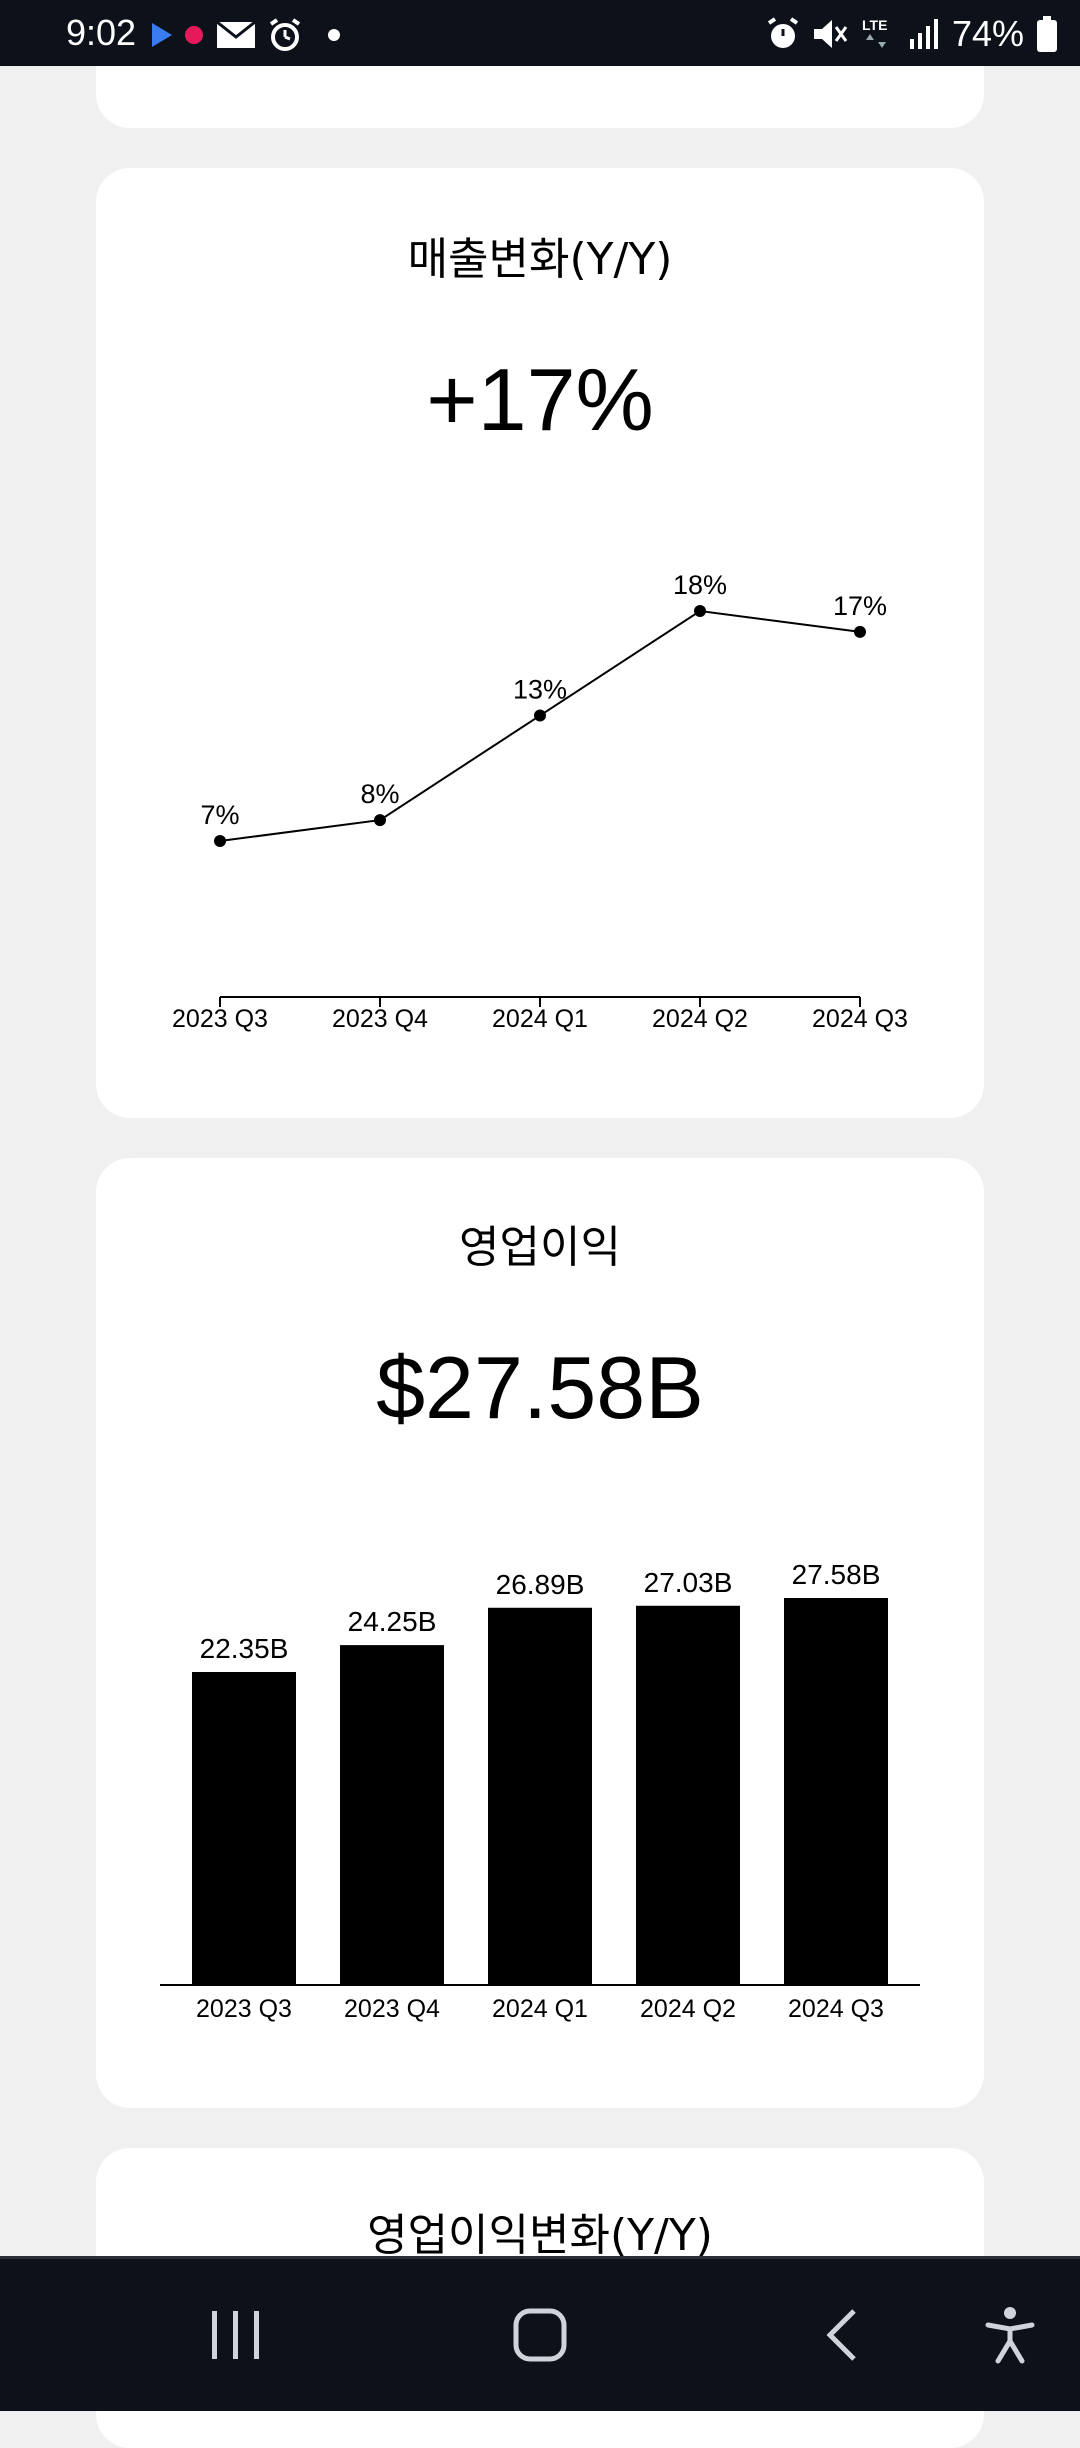 This screenshot has width=1080, height=2448. What do you see at coordinates (540, 1387) in the screenshot?
I see `card-value: $27.58B` at bounding box center [540, 1387].